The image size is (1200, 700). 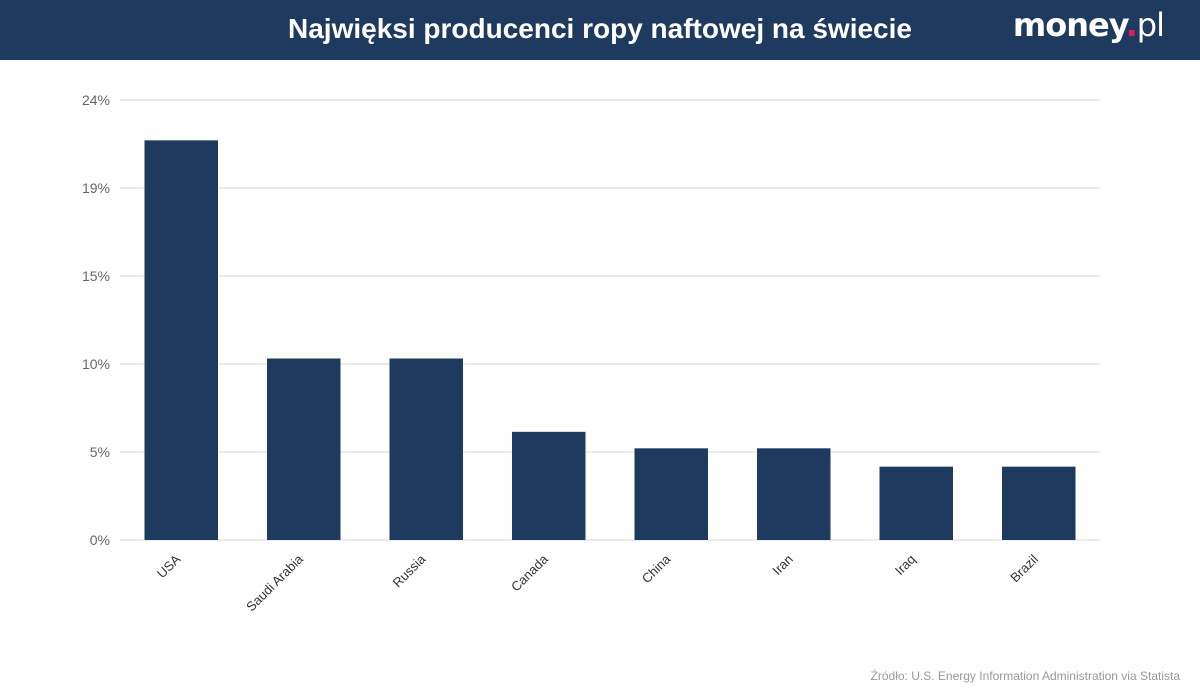 I want to click on x-tick-label: Russia, so click(x=409, y=570).